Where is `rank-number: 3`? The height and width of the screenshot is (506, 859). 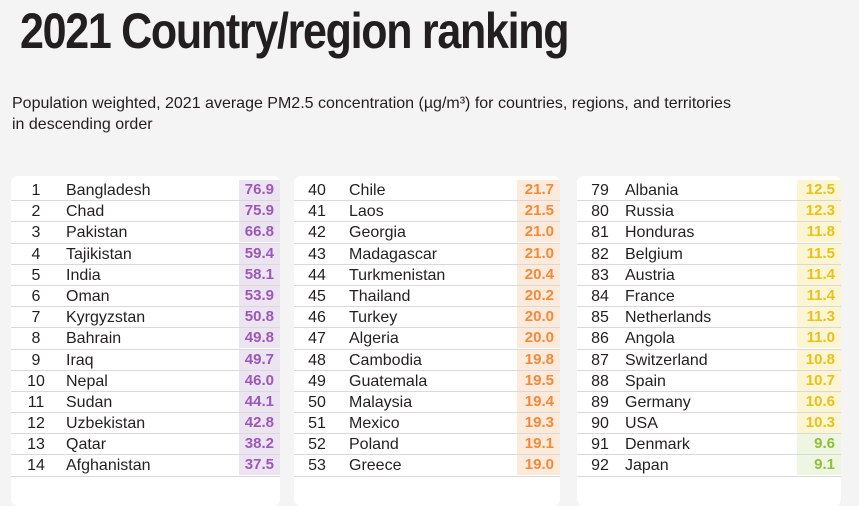
rank-number: 3 is located at coordinates (36, 233).